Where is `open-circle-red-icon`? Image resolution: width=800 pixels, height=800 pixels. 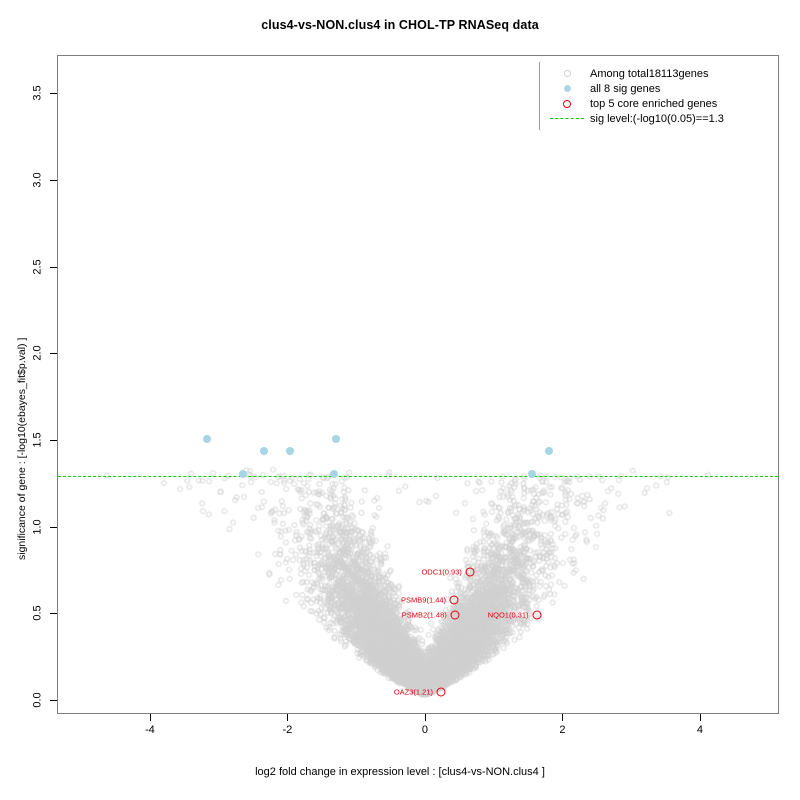
open-circle-red-icon is located at coordinates (567, 103).